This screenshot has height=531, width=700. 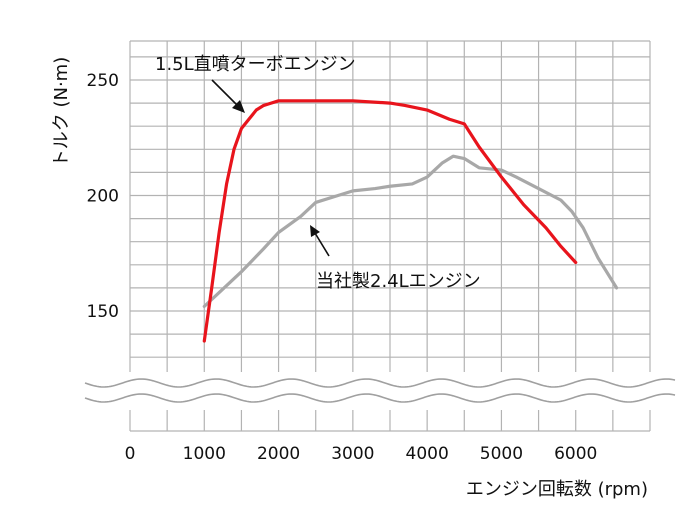 I want to click on x-tick-label: 2000, so click(x=278, y=454).